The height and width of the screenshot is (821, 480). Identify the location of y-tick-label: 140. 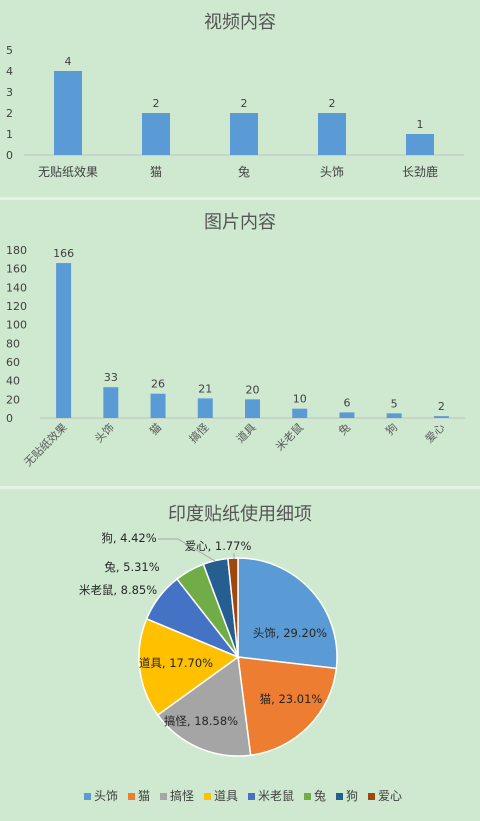
(16, 287).